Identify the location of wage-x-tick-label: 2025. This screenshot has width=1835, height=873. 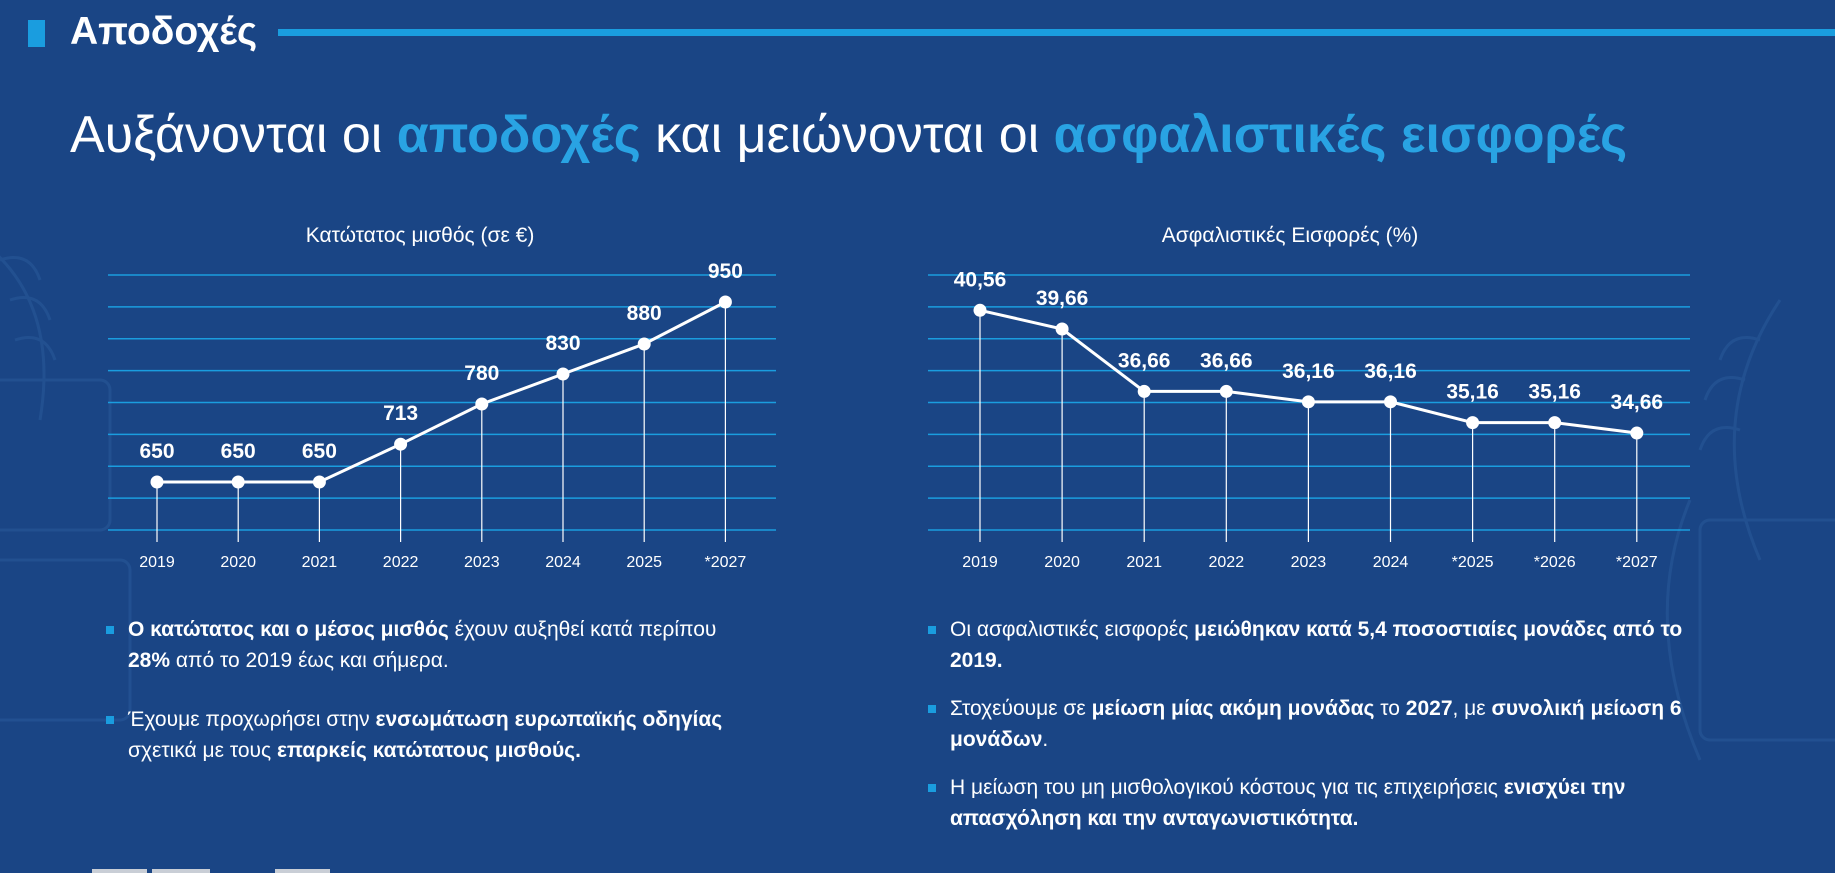
(644, 562).